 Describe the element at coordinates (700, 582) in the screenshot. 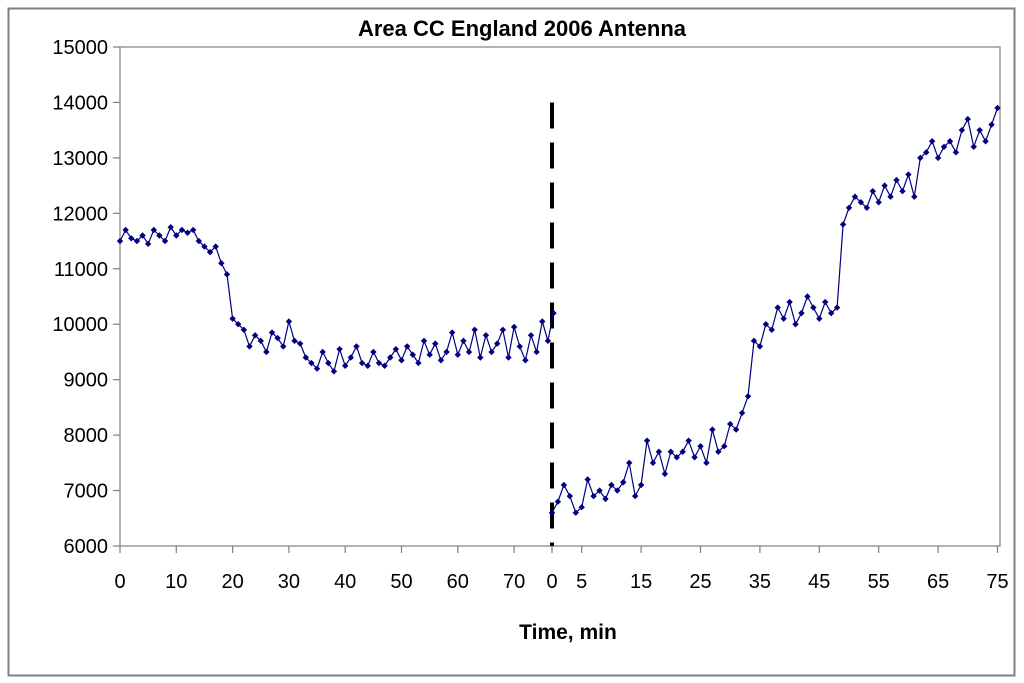

I see `x-tick-label: 25` at that location.